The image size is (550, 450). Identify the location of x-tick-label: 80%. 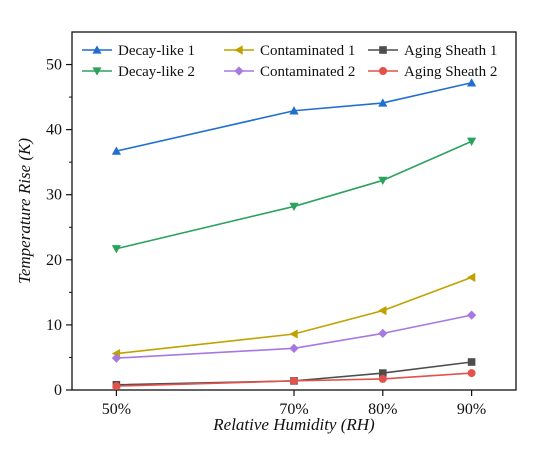
(382, 409).